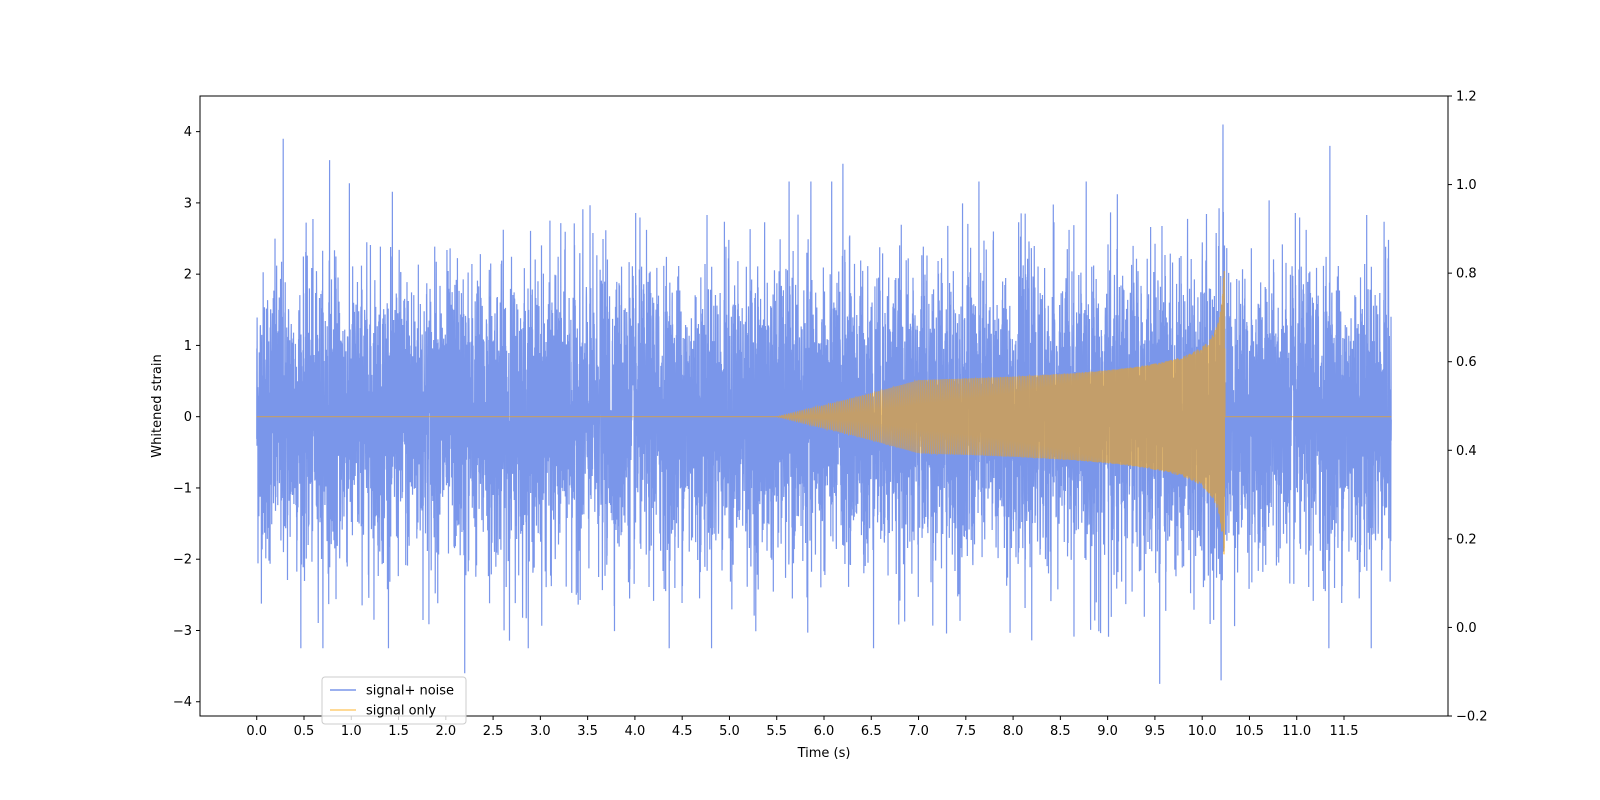 This screenshot has height=800, width=1600. I want to click on y2-tick-label: 1.0, so click(1466, 185).